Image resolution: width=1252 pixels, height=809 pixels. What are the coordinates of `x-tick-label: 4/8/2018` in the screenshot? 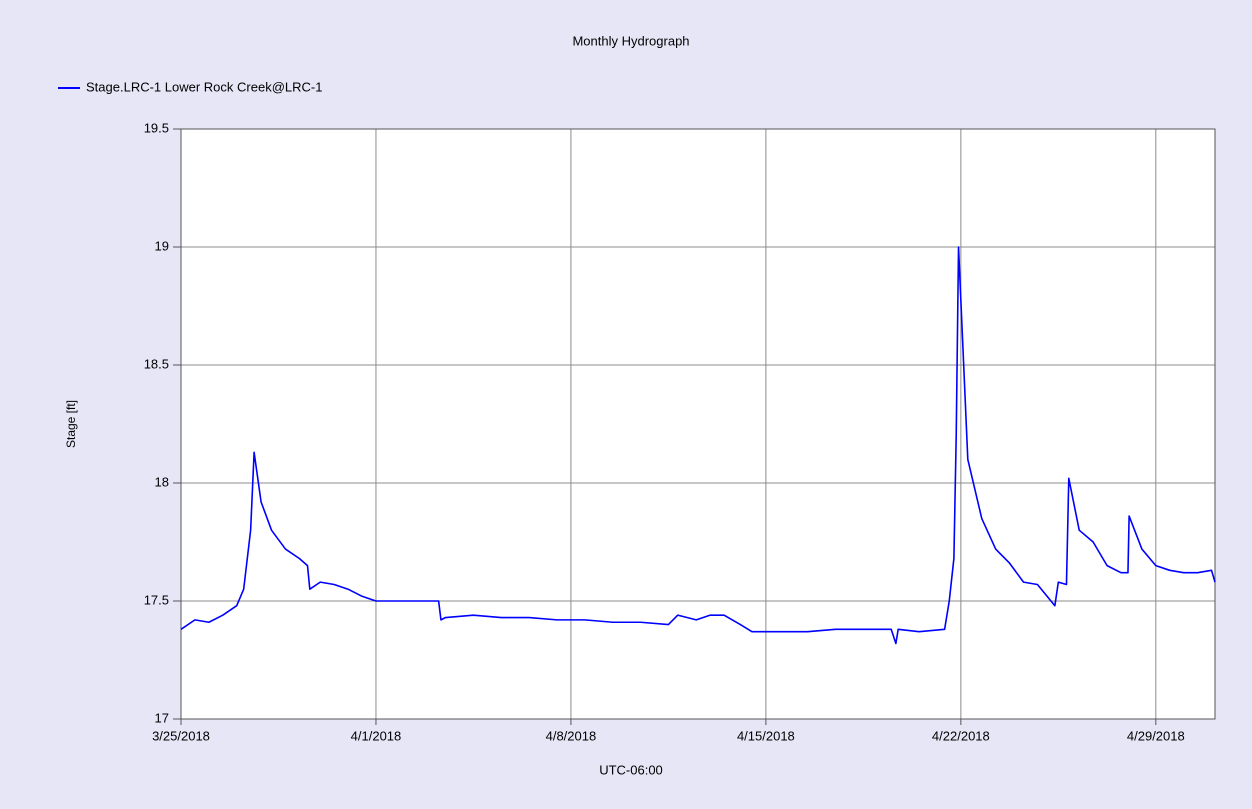 It's located at (571, 735).